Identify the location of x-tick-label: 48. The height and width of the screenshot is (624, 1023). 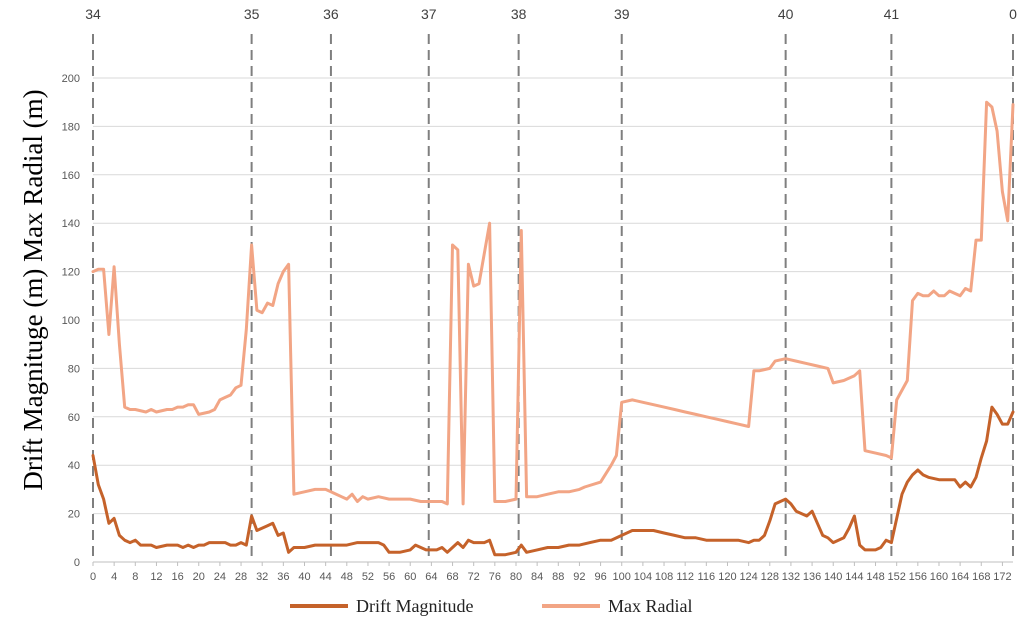
(347, 577).